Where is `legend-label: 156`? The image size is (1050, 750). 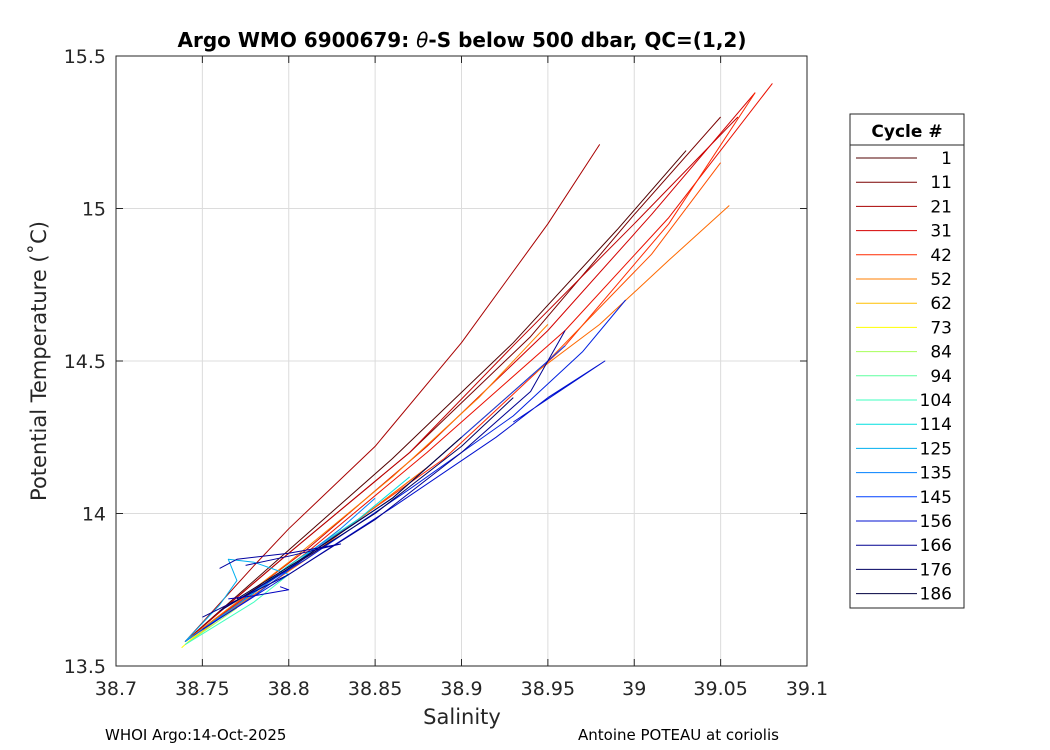
legend-label: 156 is located at coordinates (936, 522).